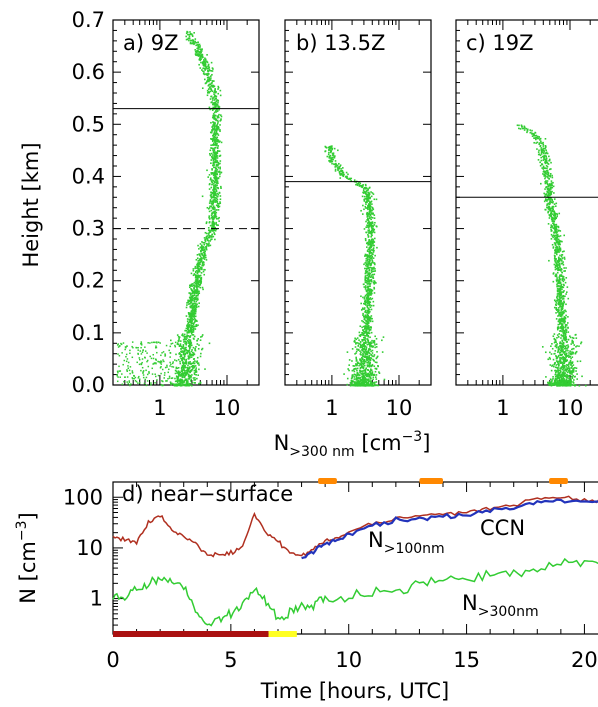  Describe the element at coordinates (88, 281) in the screenshot. I see `y-tick-label: 0.2` at that location.